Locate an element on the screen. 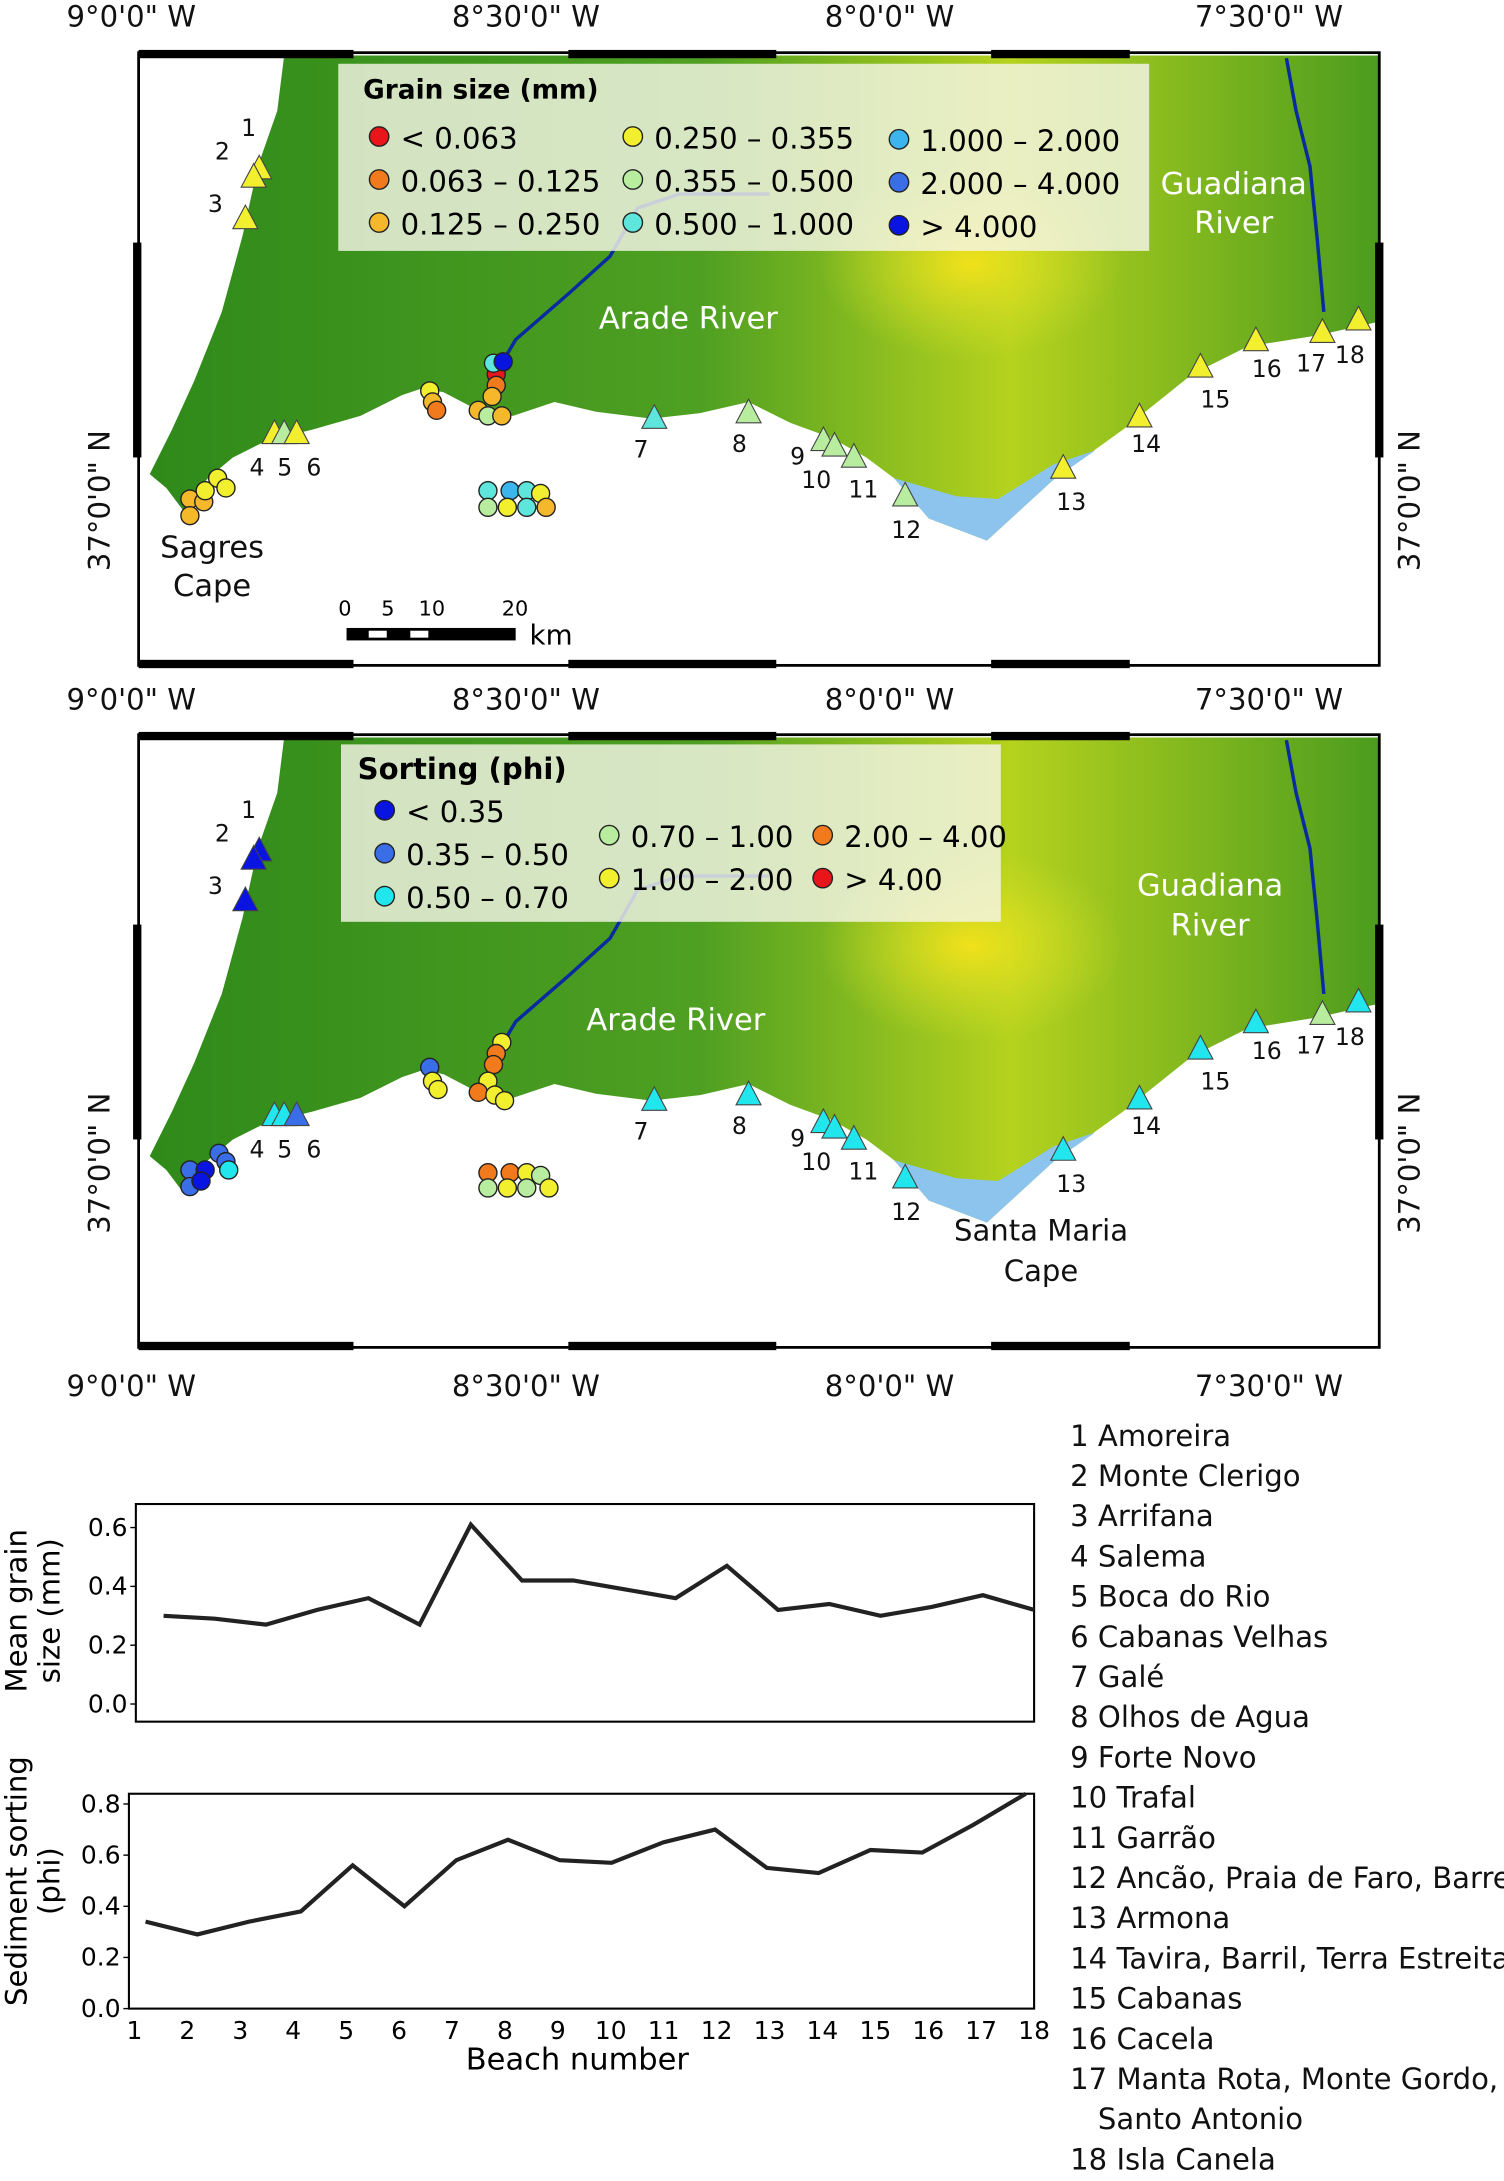  beach-number: 11 is located at coordinates (863, 490).